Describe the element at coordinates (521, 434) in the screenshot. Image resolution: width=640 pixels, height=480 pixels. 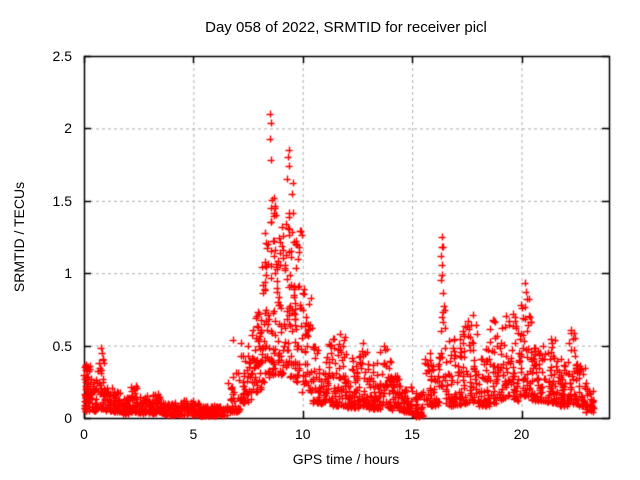
I see `x-tick-label: 20` at that location.